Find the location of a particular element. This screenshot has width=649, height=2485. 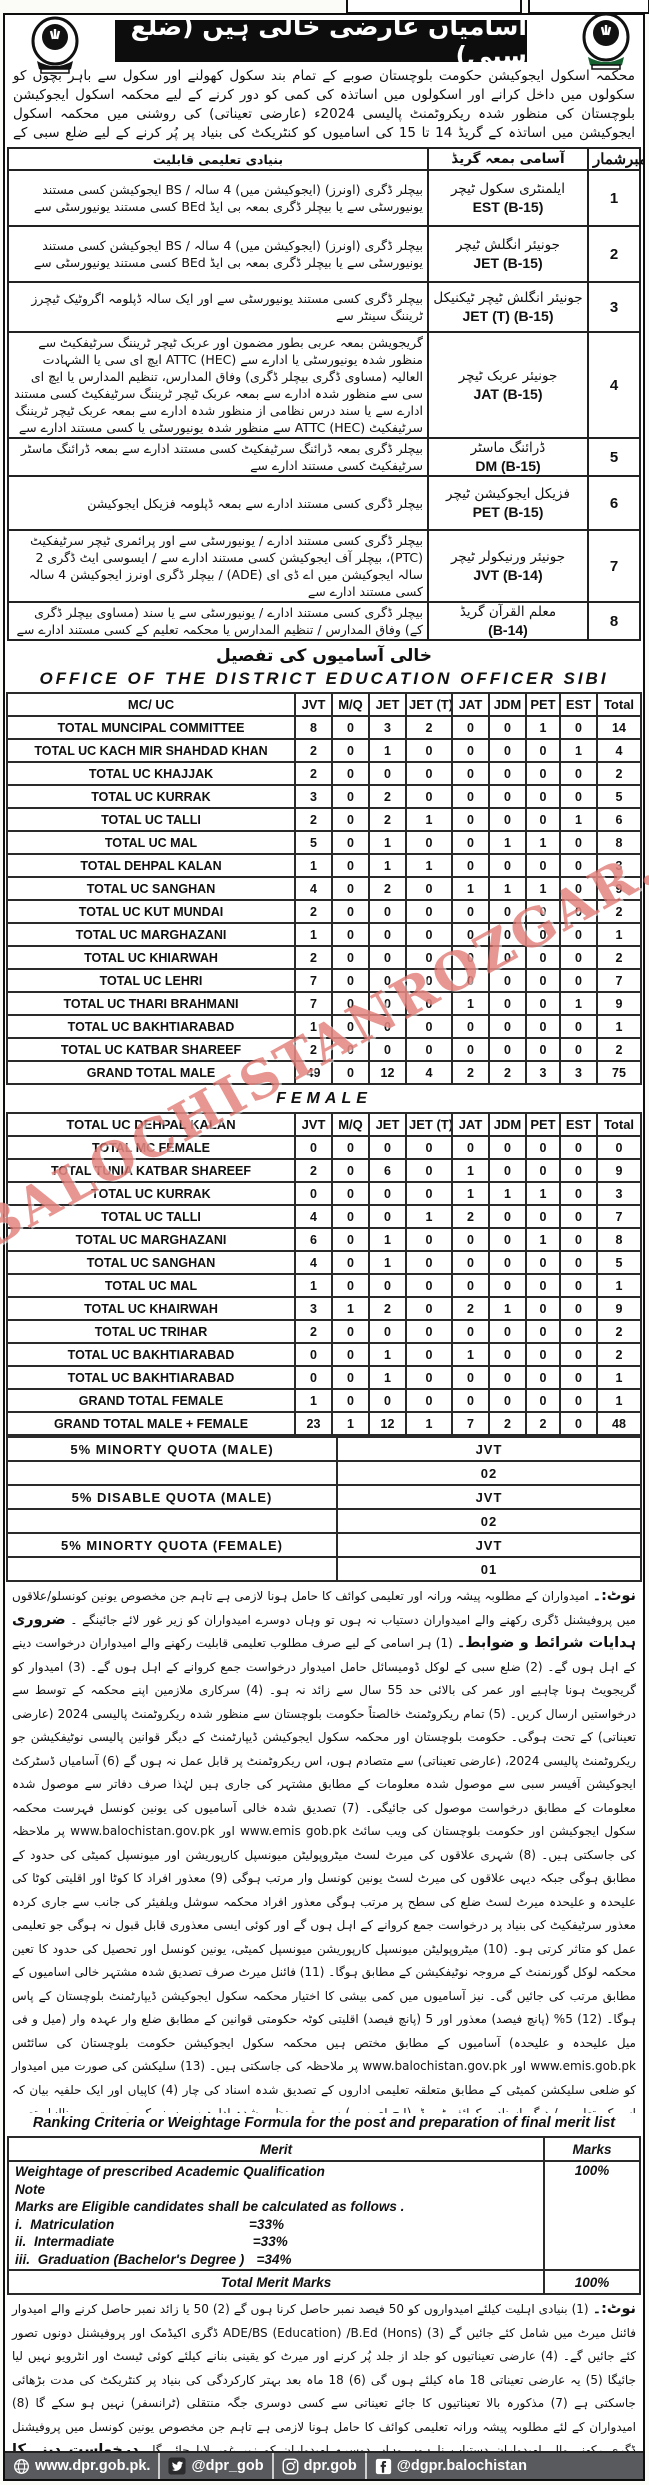

terms-heading: ضروری ہدایات شرائط و ضوابط۔ is located at coordinates (324, 1631).